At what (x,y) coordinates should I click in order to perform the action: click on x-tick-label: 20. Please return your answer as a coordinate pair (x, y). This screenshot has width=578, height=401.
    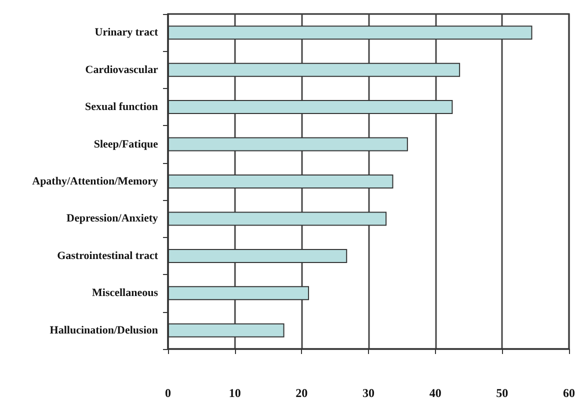
    Looking at the image, I should click on (302, 393).